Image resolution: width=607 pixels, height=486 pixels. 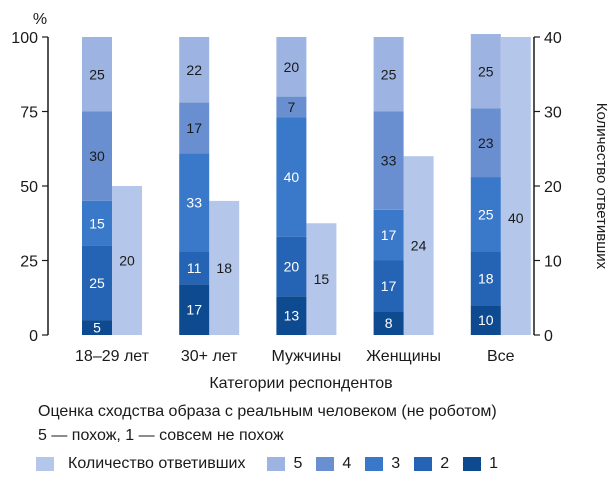 What do you see at coordinates (45, 464) in the screenshot?
I see `legend-swatch-count` at bounding box center [45, 464].